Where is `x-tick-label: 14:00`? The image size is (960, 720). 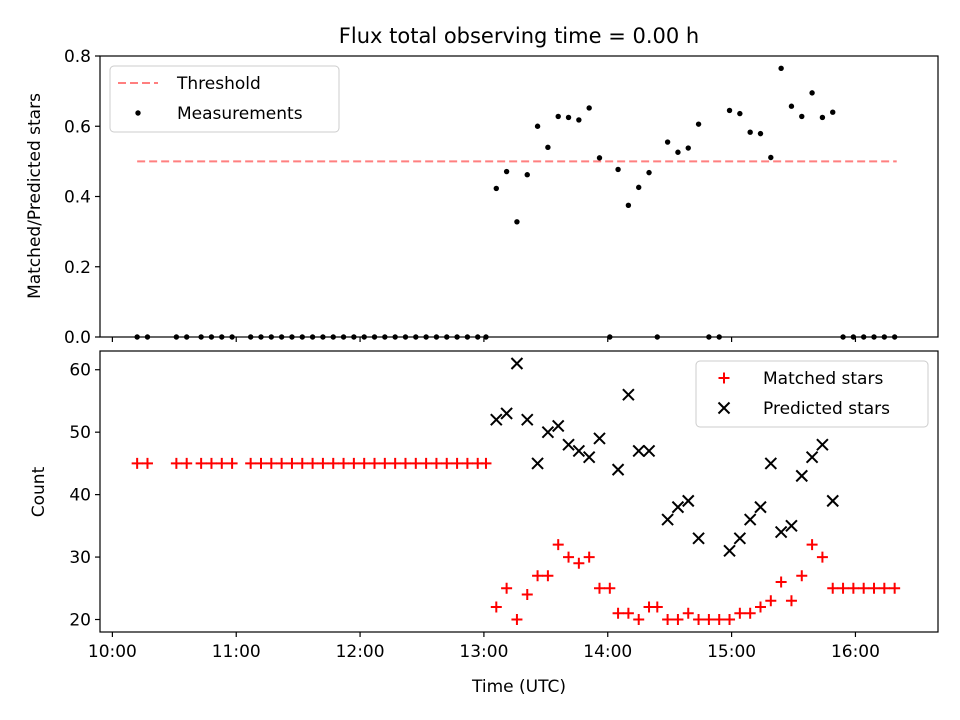
x-tick-label: 14:00 is located at coordinates (607, 652).